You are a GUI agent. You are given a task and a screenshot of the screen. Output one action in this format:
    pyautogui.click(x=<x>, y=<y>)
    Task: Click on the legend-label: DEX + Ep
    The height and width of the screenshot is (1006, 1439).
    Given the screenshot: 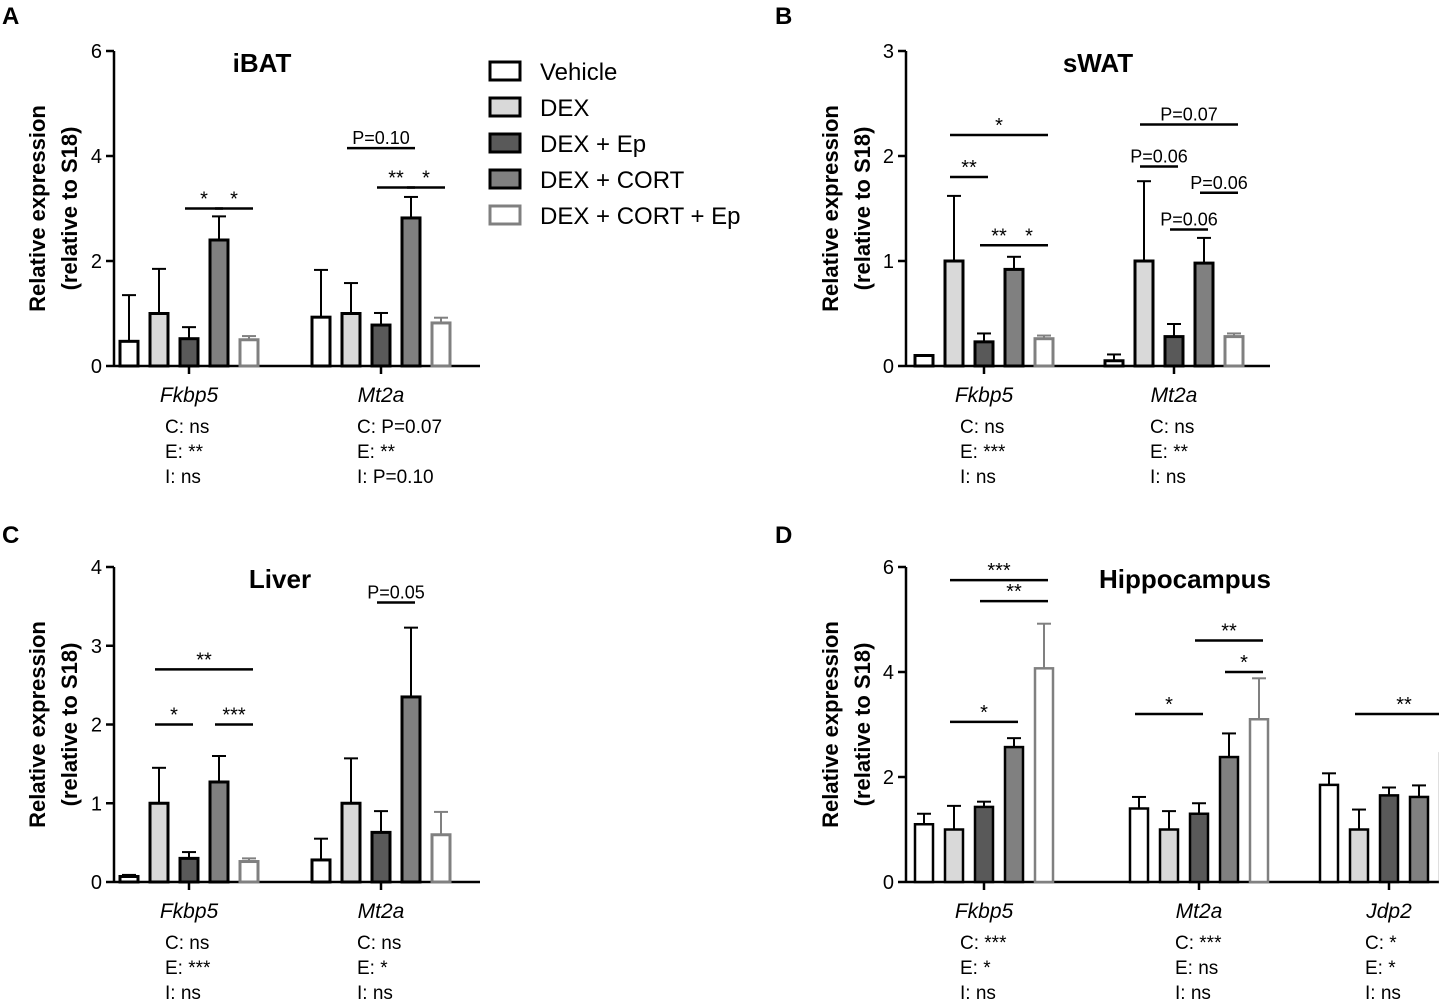 What is the action you would take?
    pyautogui.click(x=593, y=144)
    